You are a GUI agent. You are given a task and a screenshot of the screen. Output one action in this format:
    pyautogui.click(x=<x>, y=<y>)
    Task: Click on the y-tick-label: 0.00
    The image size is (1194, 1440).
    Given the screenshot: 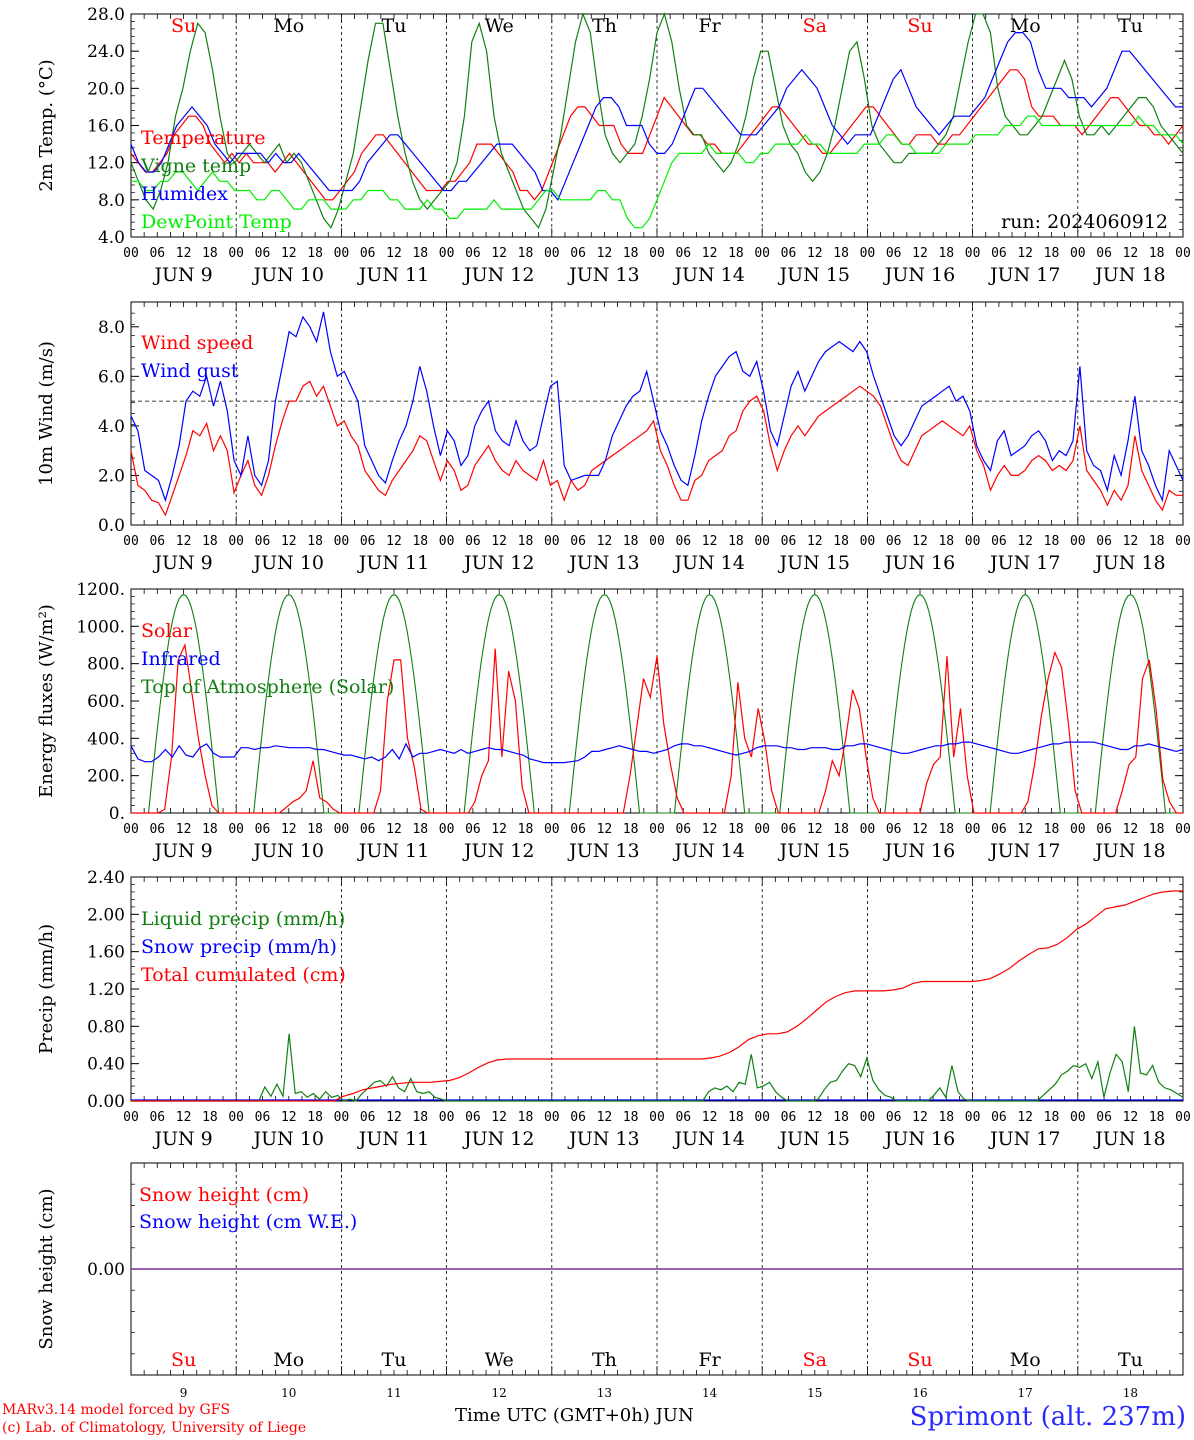 What is the action you would take?
    pyautogui.click(x=106, y=1270)
    